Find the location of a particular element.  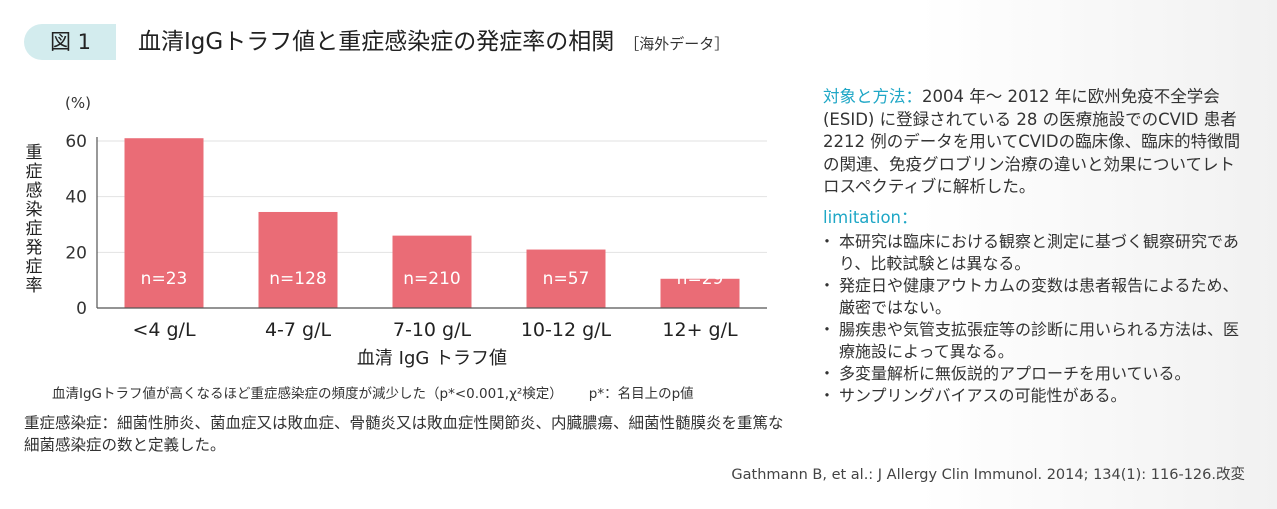

bar-data-label: n=57 is located at coordinates (566, 279).